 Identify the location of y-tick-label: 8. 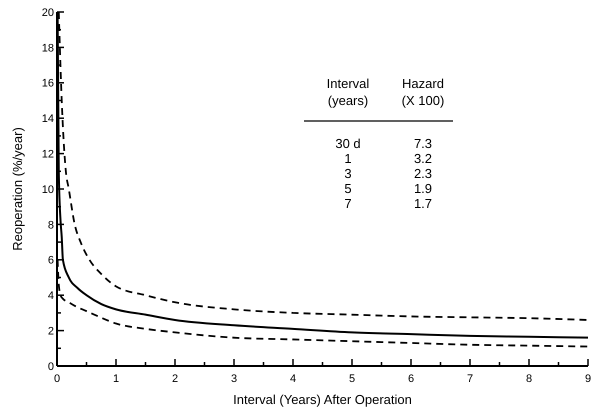
(51, 225).